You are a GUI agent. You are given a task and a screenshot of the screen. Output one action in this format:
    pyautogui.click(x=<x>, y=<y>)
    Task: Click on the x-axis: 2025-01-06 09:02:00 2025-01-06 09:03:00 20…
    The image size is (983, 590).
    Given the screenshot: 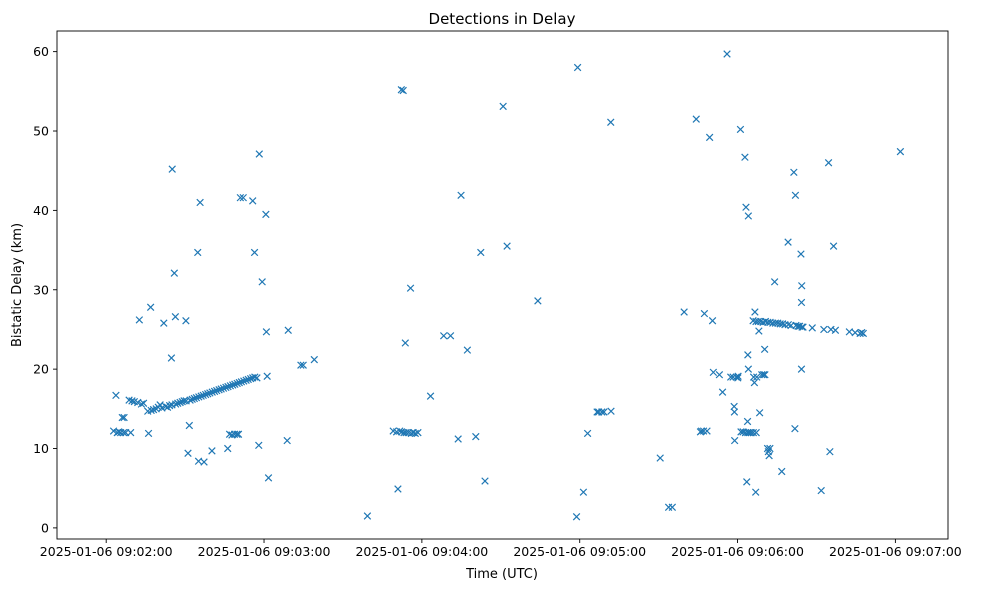 What is the action you would take?
    pyautogui.click(x=501, y=549)
    